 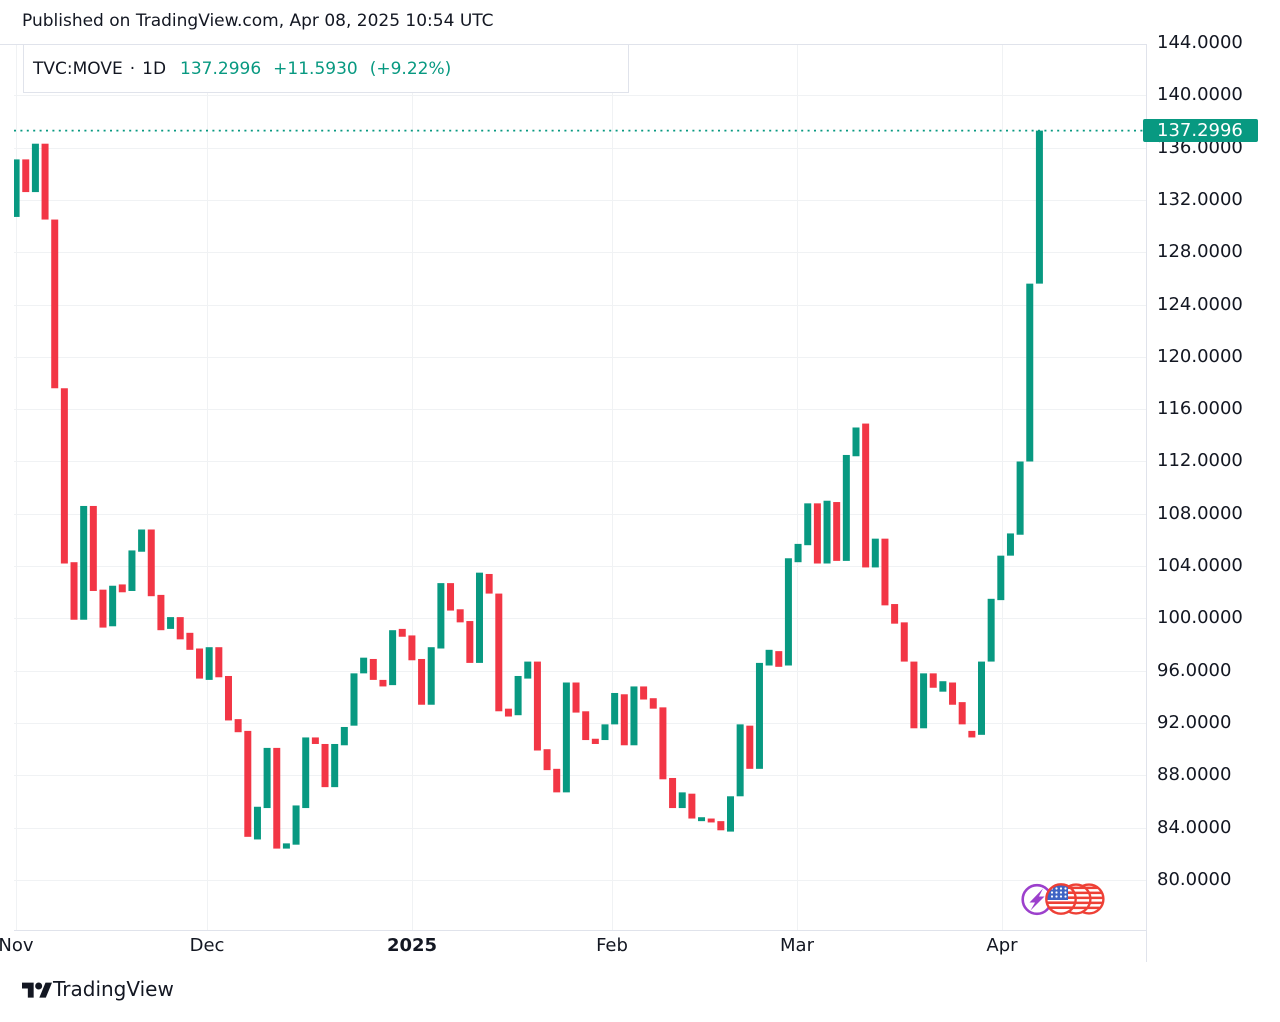 I want to click on legend-symbol: TVC:MOVE, so click(x=78, y=68).